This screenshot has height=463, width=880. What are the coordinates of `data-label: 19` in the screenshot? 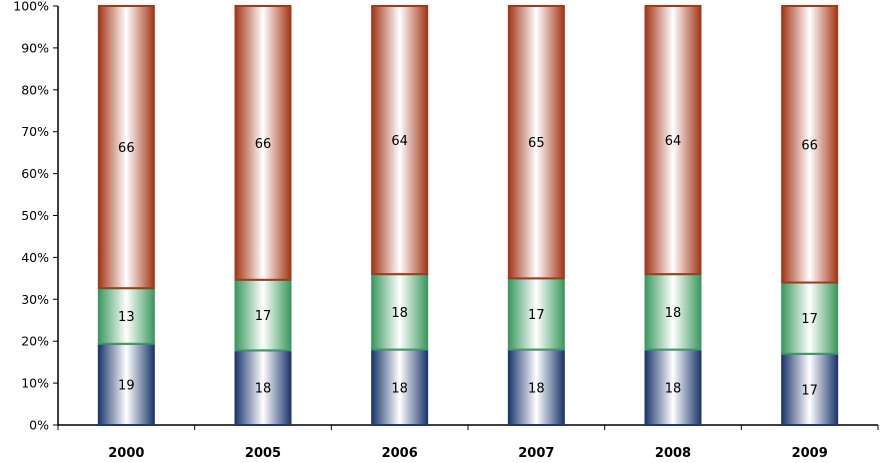 It's located at (126, 385).